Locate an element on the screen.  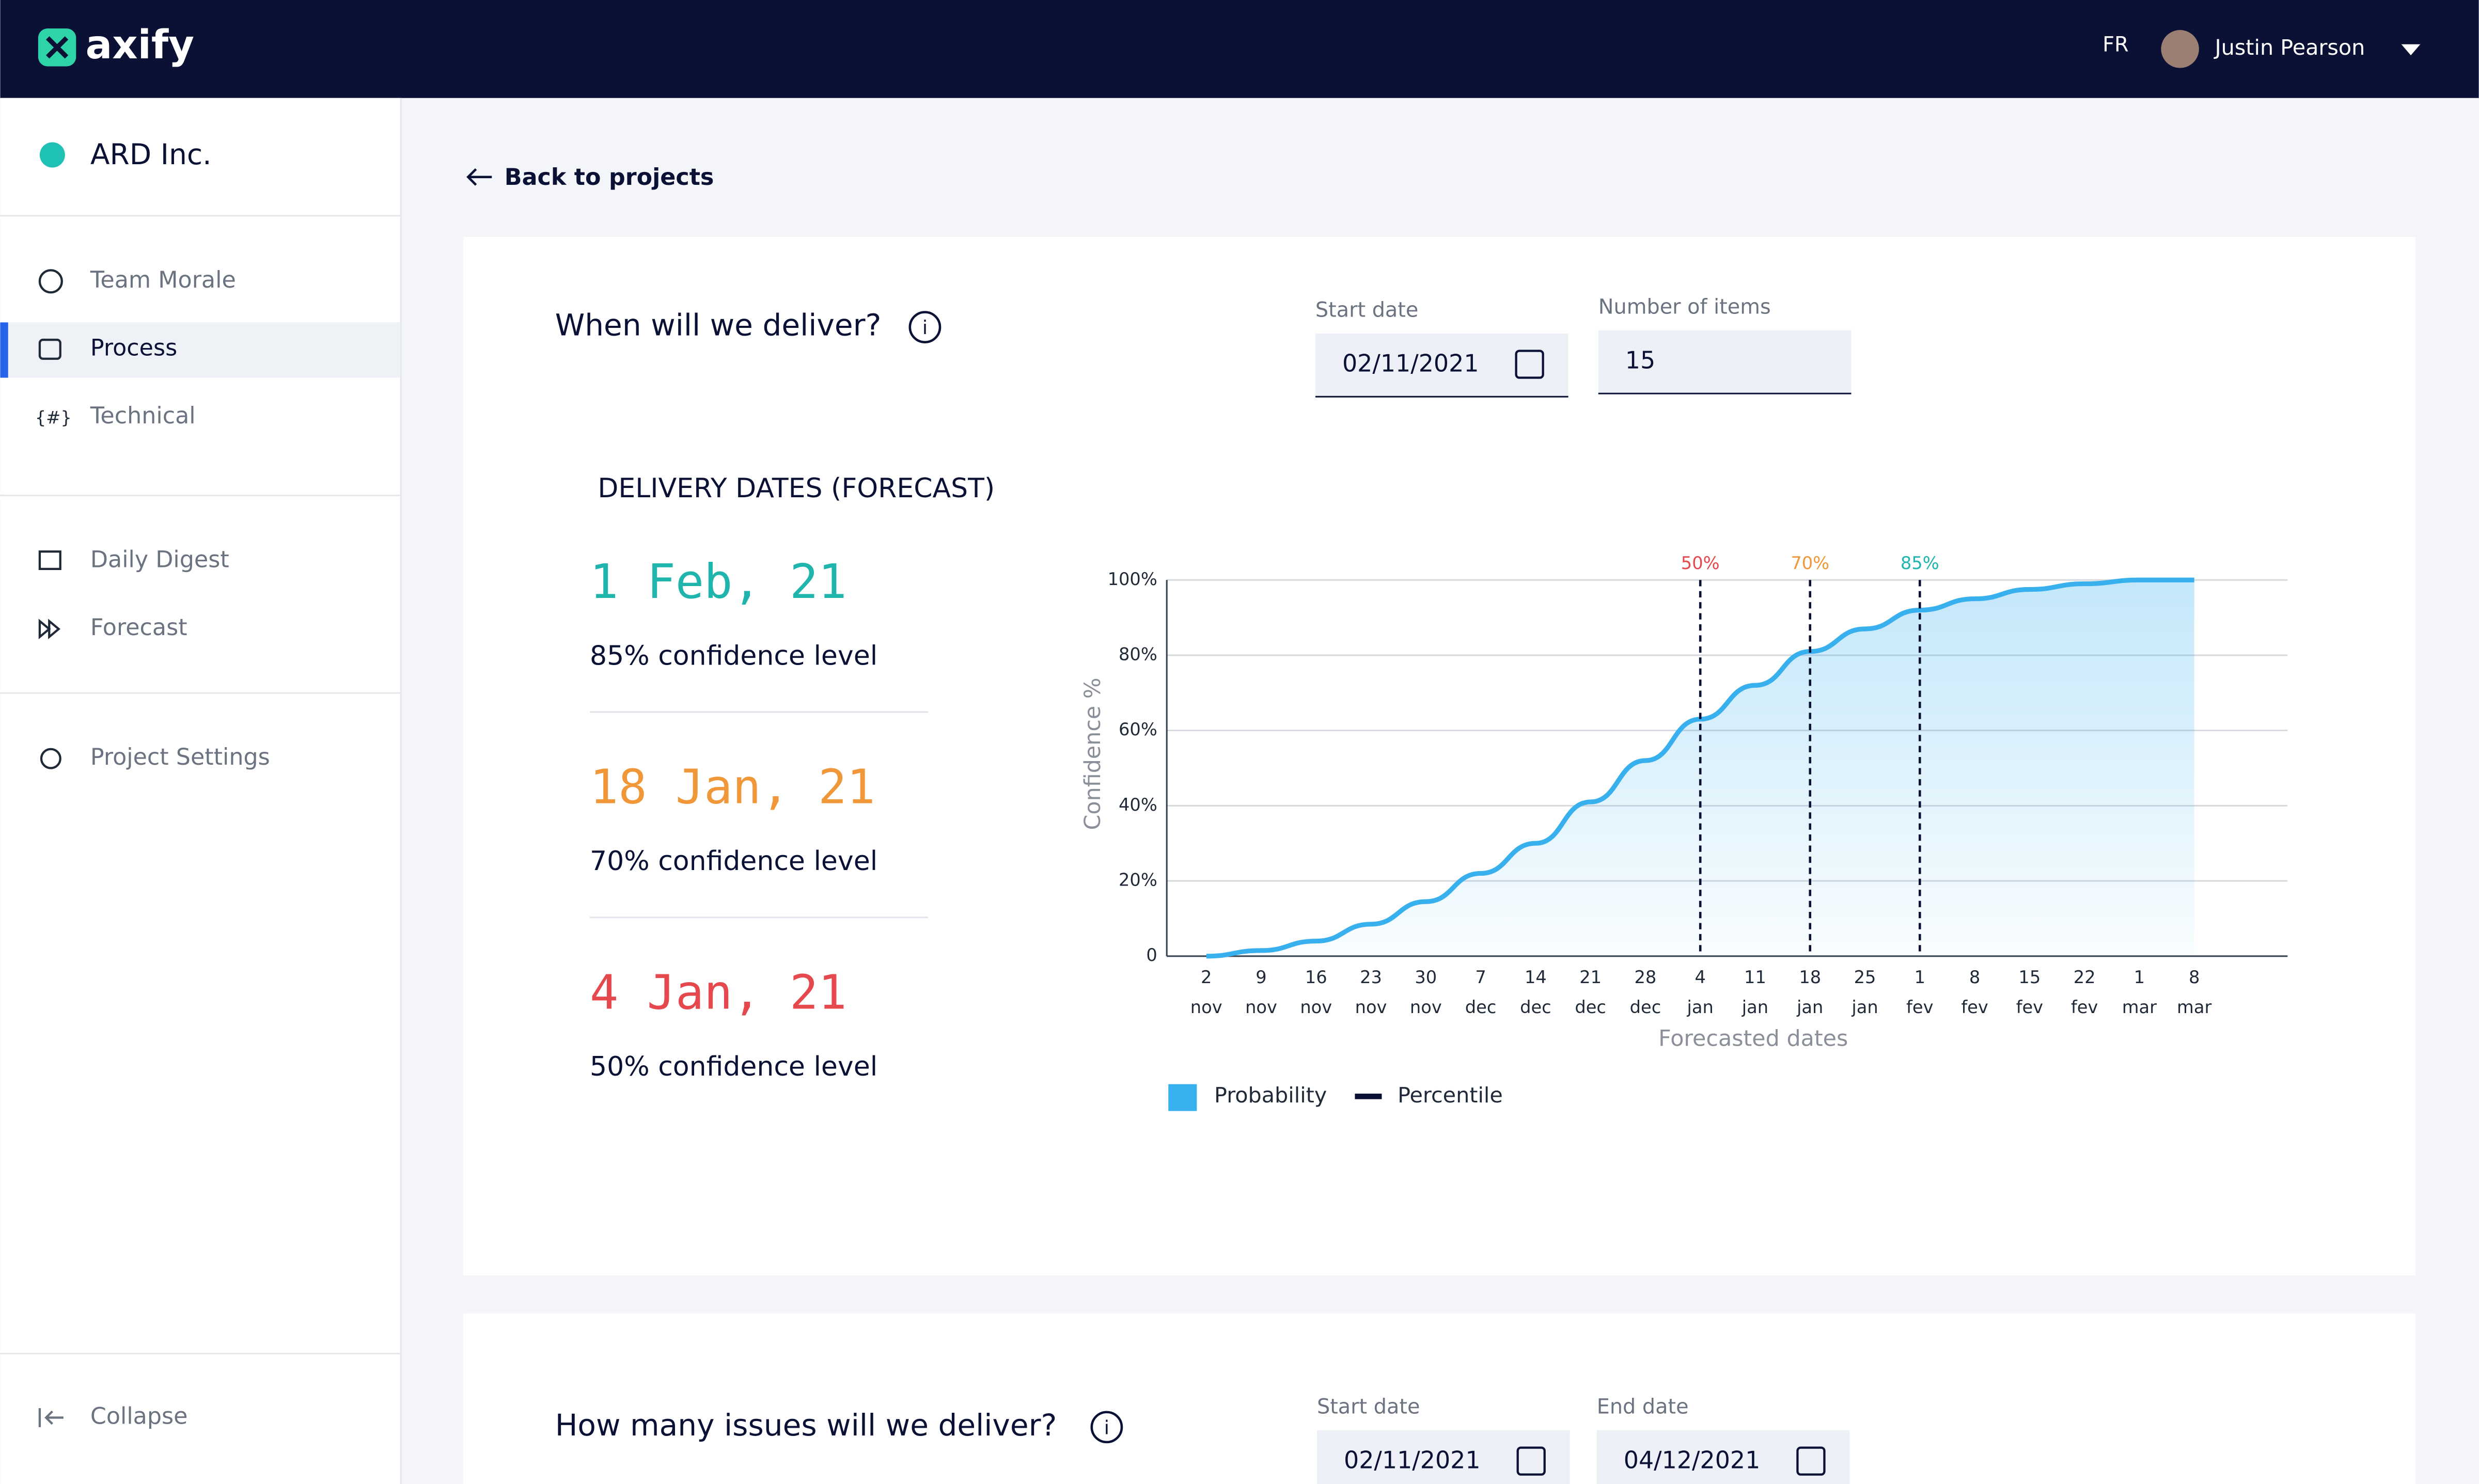
back-link: Back to projects is located at coordinates (610, 178).